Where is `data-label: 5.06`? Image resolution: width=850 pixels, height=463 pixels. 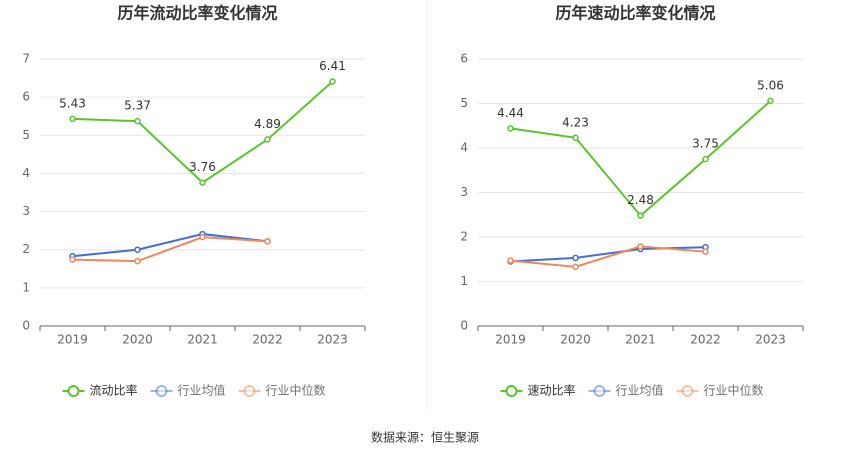
data-label: 5.06 is located at coordinates (770, 85).